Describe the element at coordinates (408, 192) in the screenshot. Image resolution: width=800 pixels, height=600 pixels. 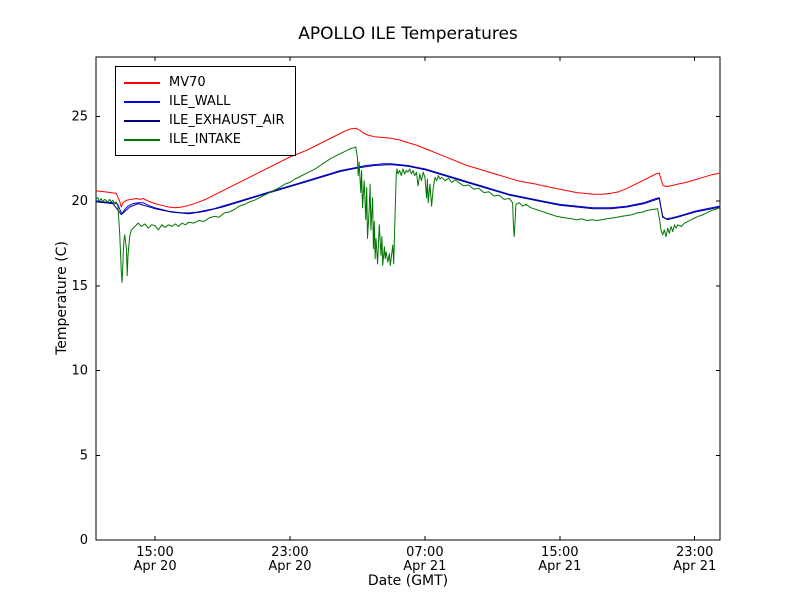
I see `series-ile_exhaust_air` at that location.